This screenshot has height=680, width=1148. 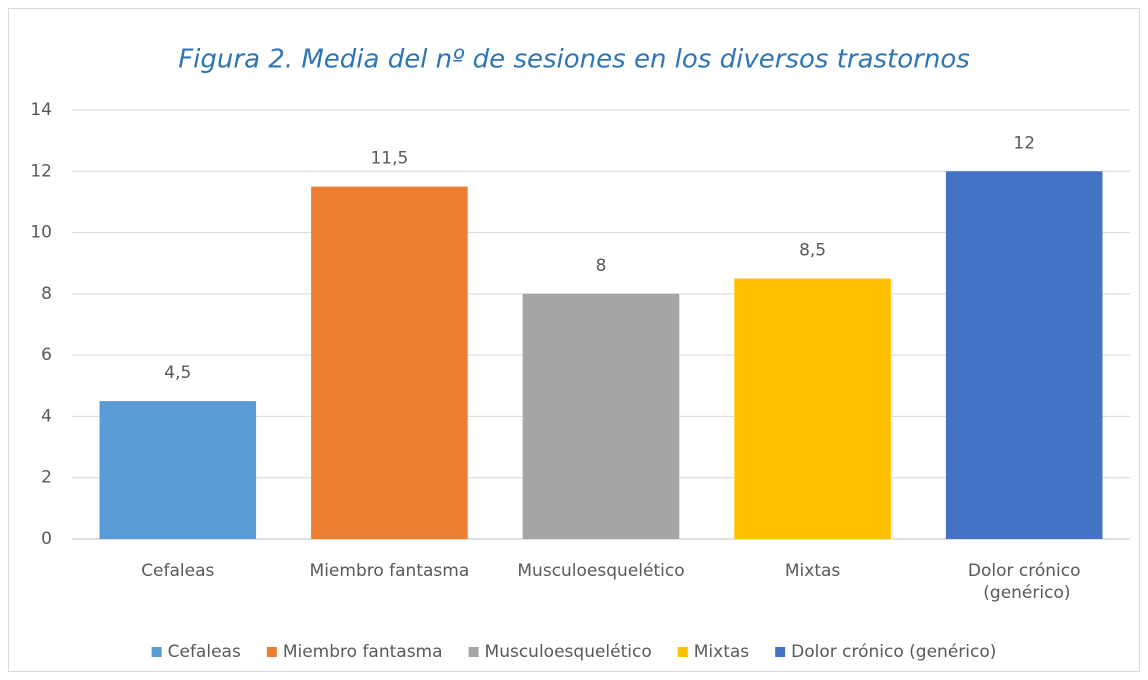 What do you see at coordinates (363, 652) in the screenshot?
I see `legend-label: Miembro fantasma` at bounding box center [363, 652].